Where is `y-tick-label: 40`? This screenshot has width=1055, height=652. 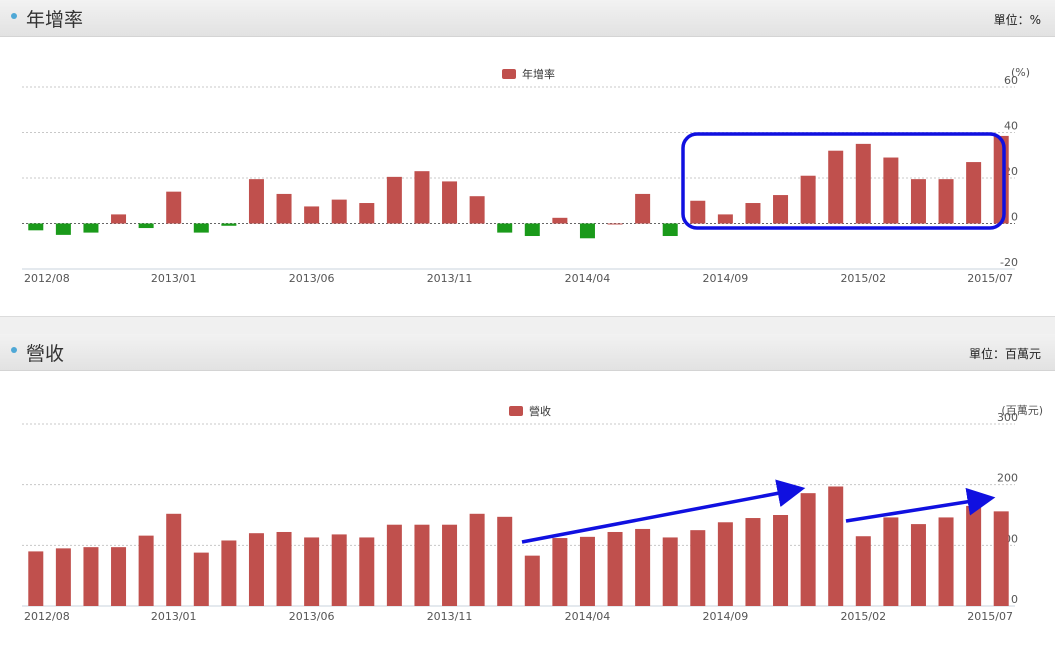
y-tick-label: 40 is located at coordinates (1011, 126).